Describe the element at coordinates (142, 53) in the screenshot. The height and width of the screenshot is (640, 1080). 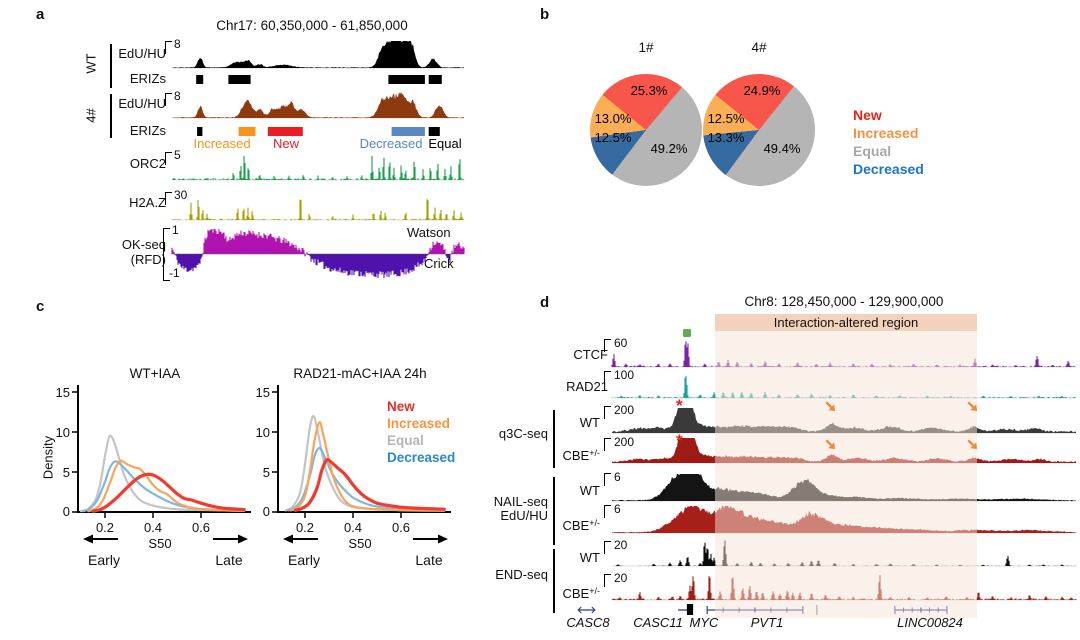
I see `track-label-edu-wt: EdU/HU` at that location.